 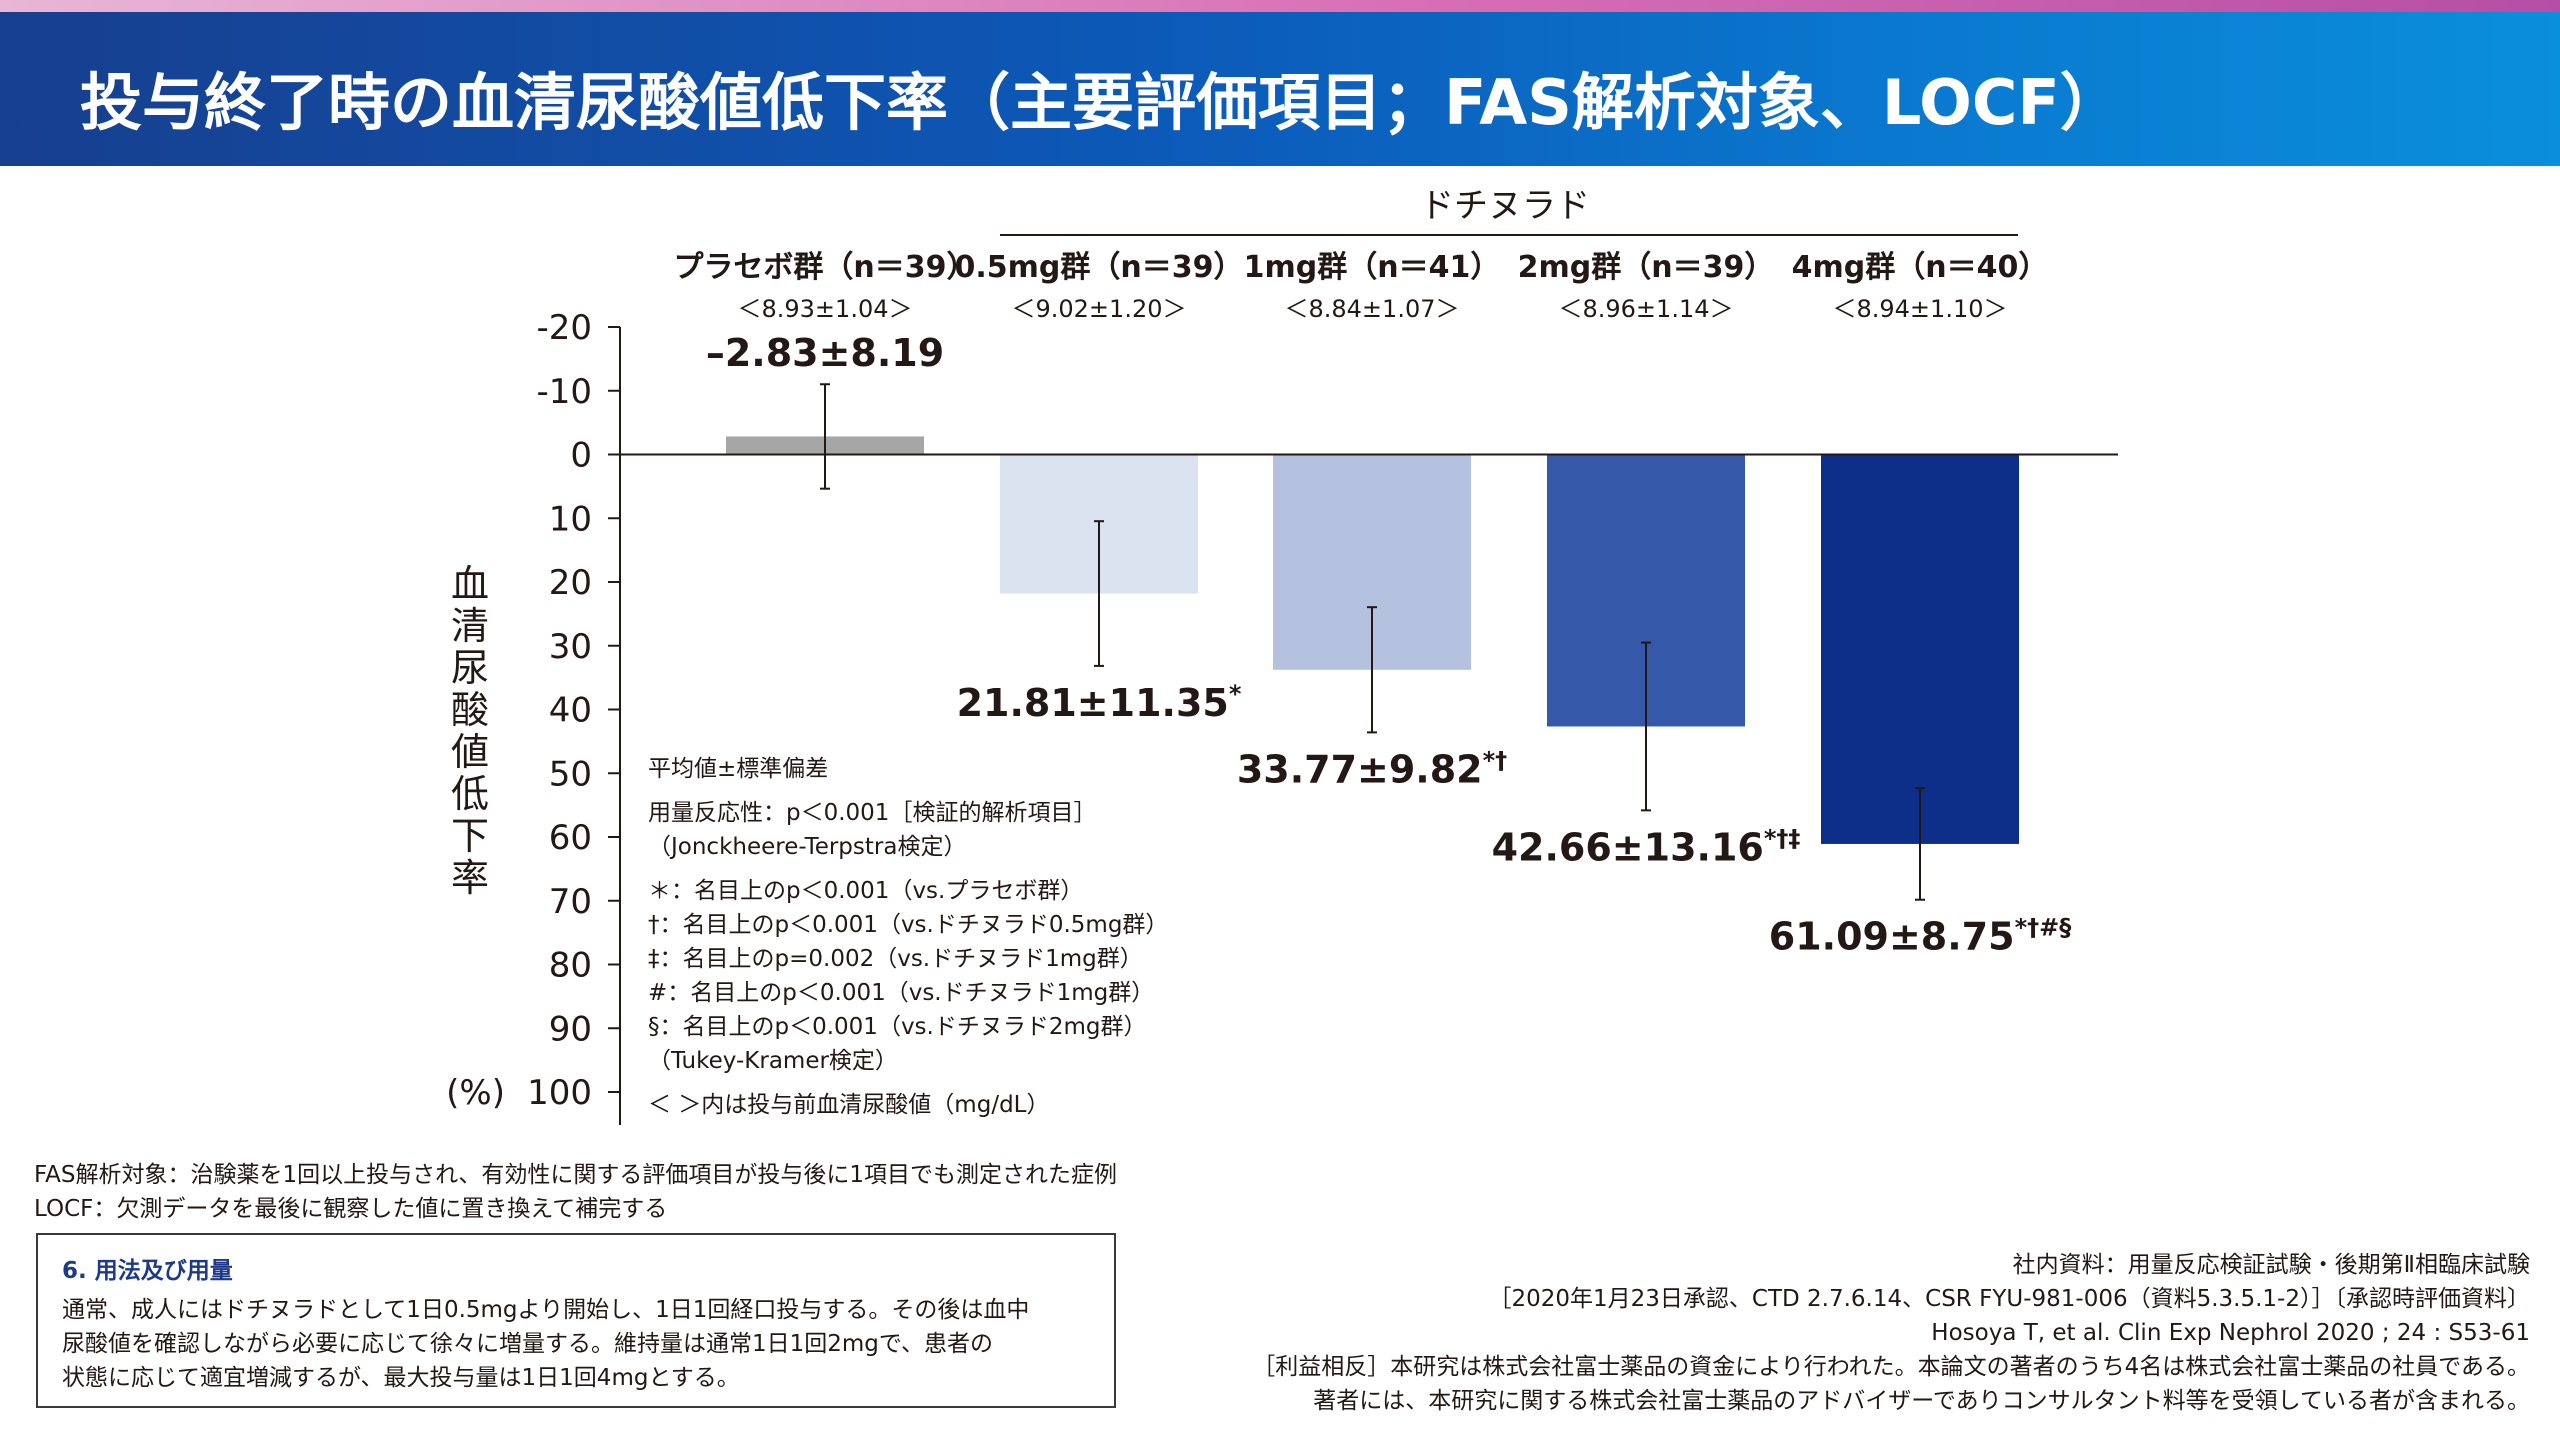 What do you see at coordinates (570, 1029) in the screenshot?
I see `y-tick-label: 90` at bounding box center [570, 1029].